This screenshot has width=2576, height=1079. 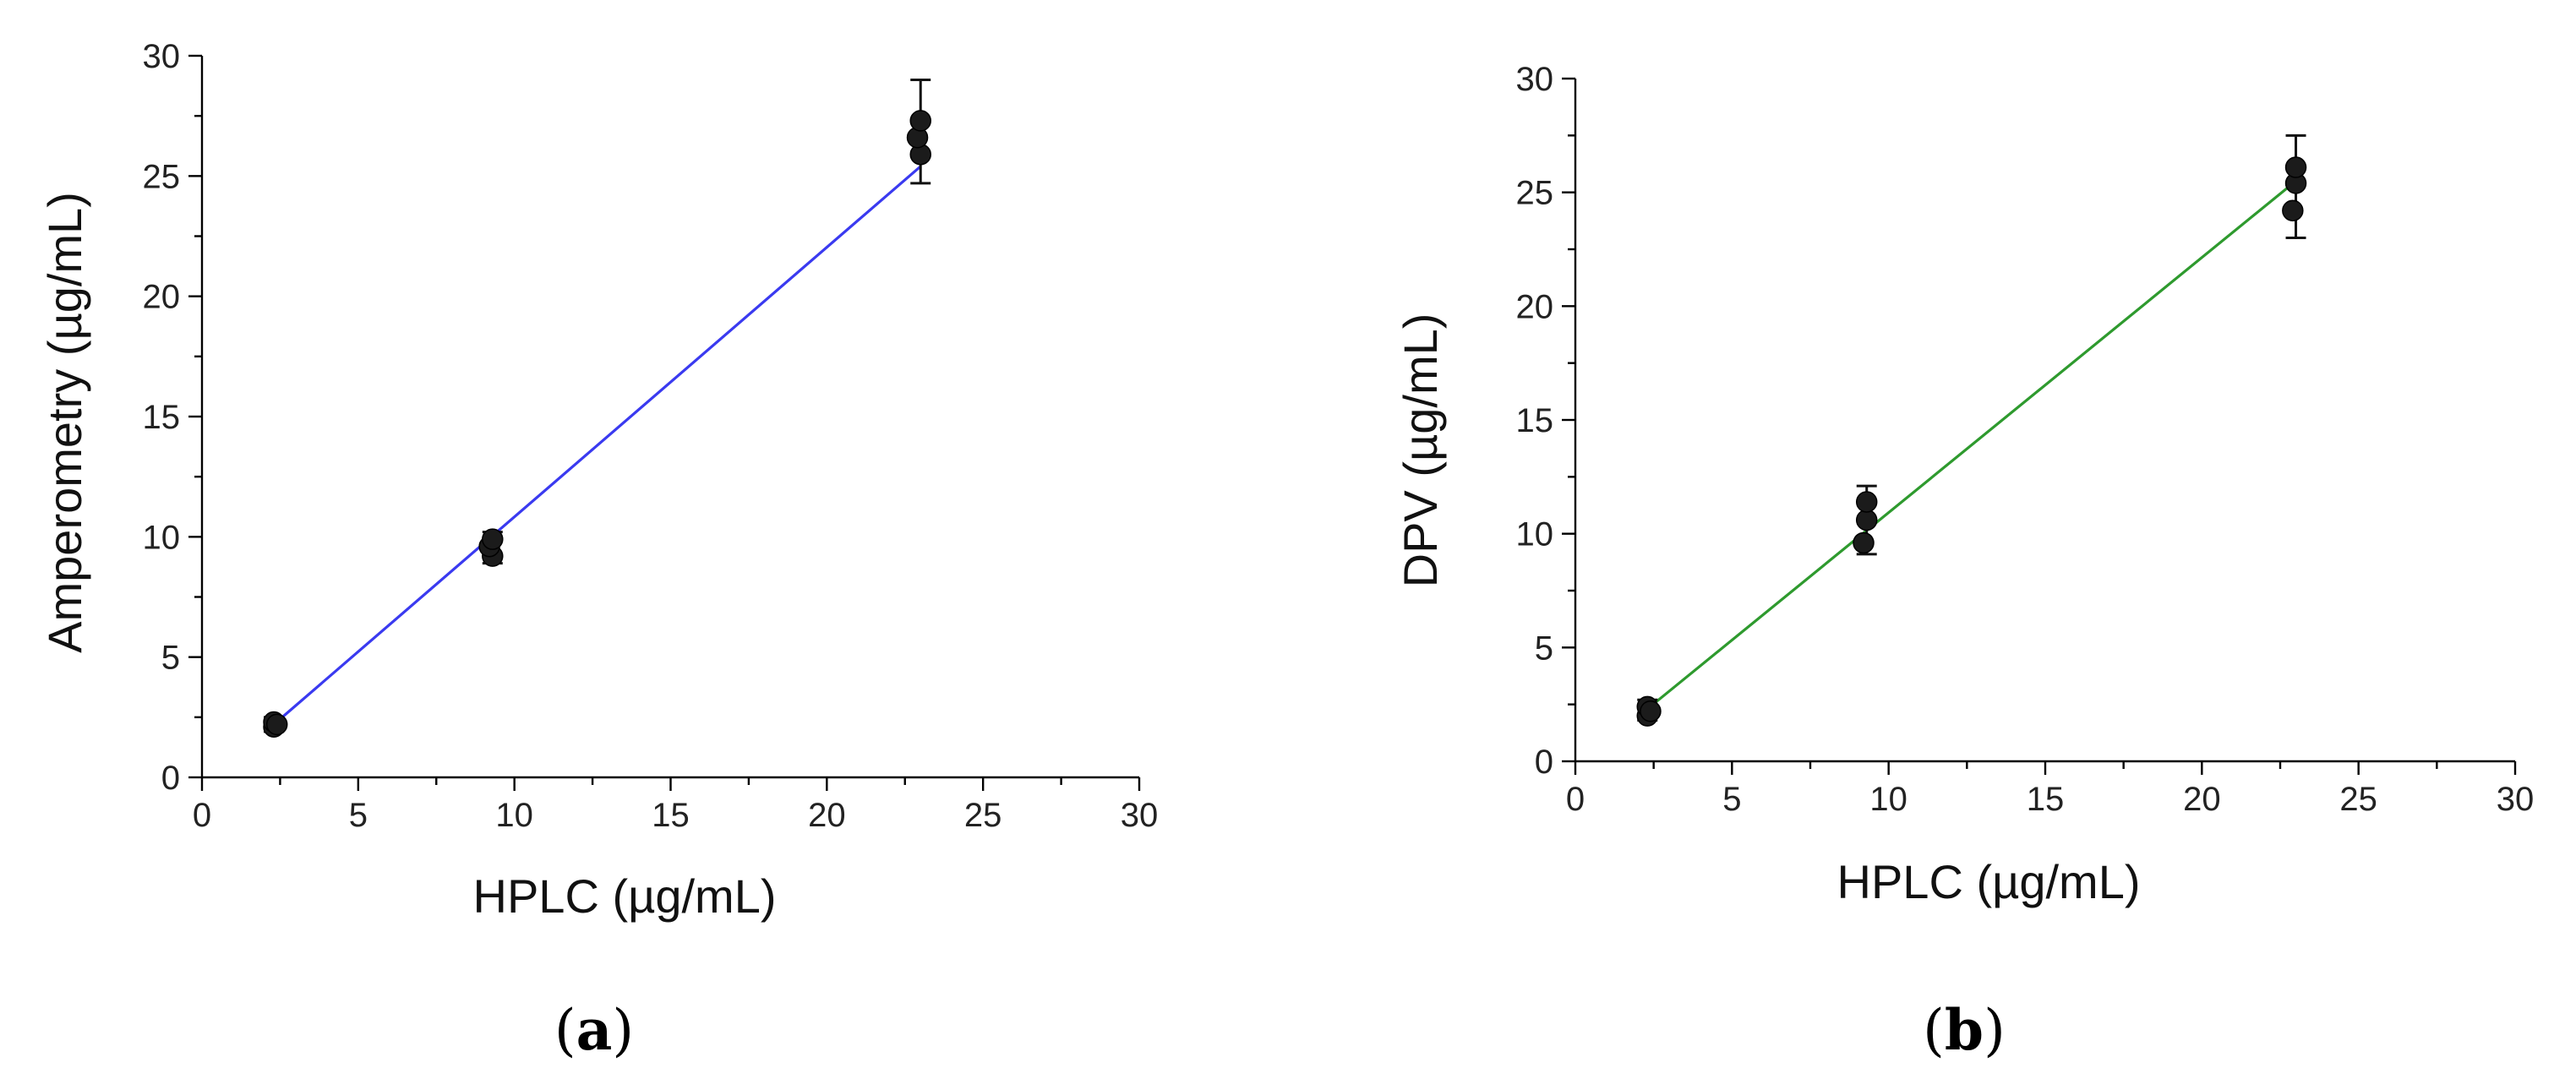 What do you see at coordinates (1420, 451) in the screenshot?
I see `y-axis-title: DPV (µg/mL)` at bounding box center [1420, 451].